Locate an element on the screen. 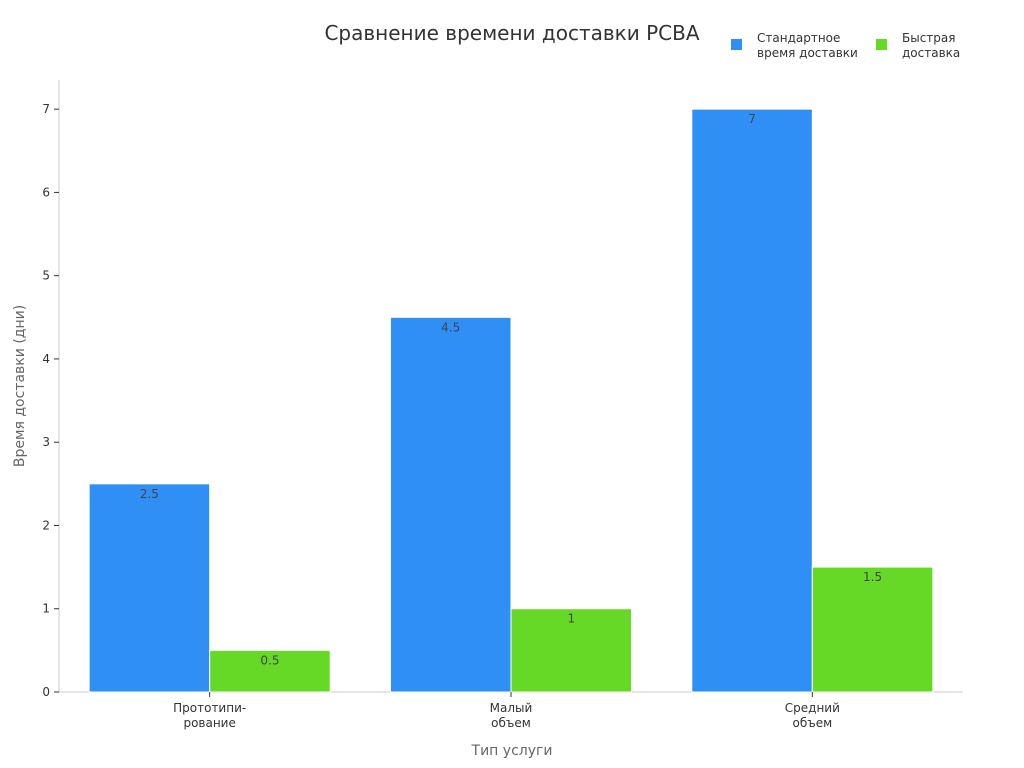  legend-label: Быстрая доставка is located at coordinates (931, 45).